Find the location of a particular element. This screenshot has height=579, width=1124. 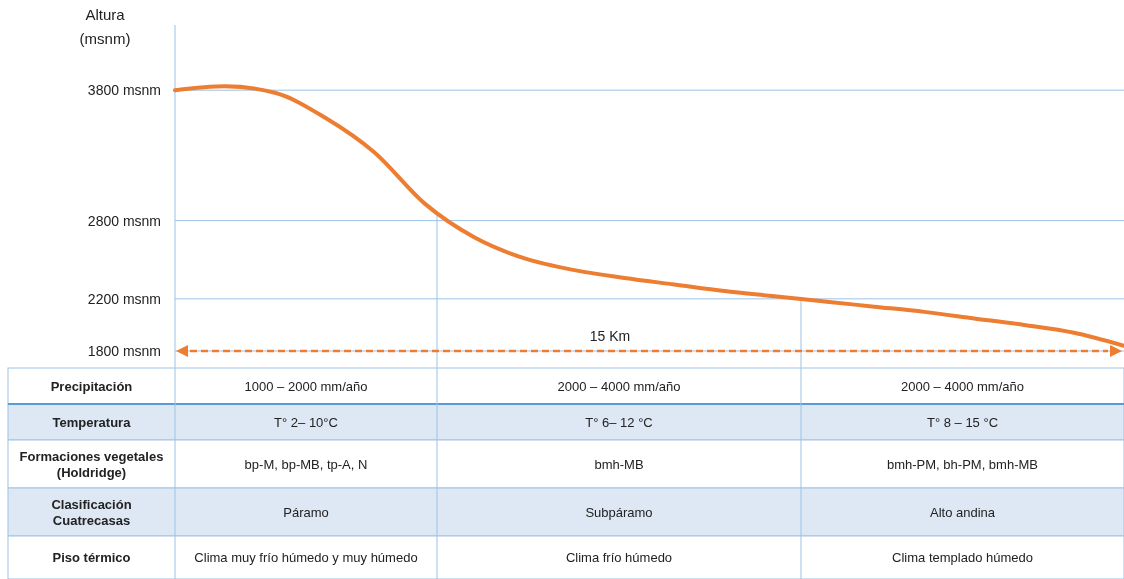

text: Clima muy frío húmedo y muy húmedo is located at coordinates (306, 558).